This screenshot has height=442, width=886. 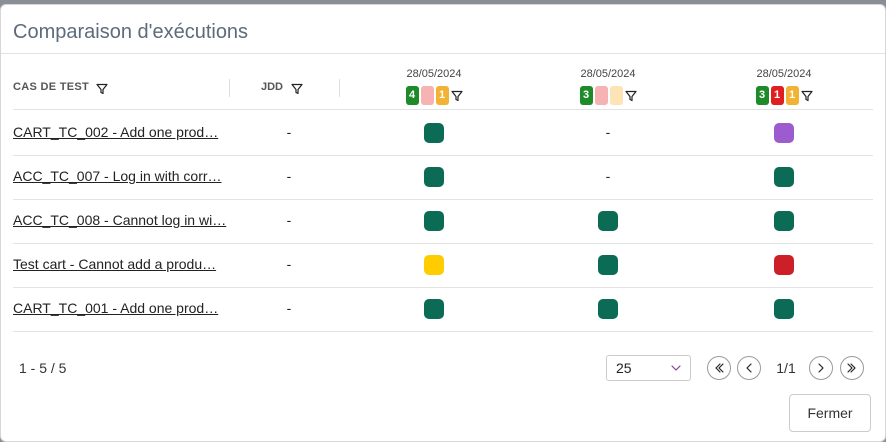 What do you see at coordinates (648, 368) in the screenshot?
I see `page-size-select: 25` at bounding box center [648, 368].